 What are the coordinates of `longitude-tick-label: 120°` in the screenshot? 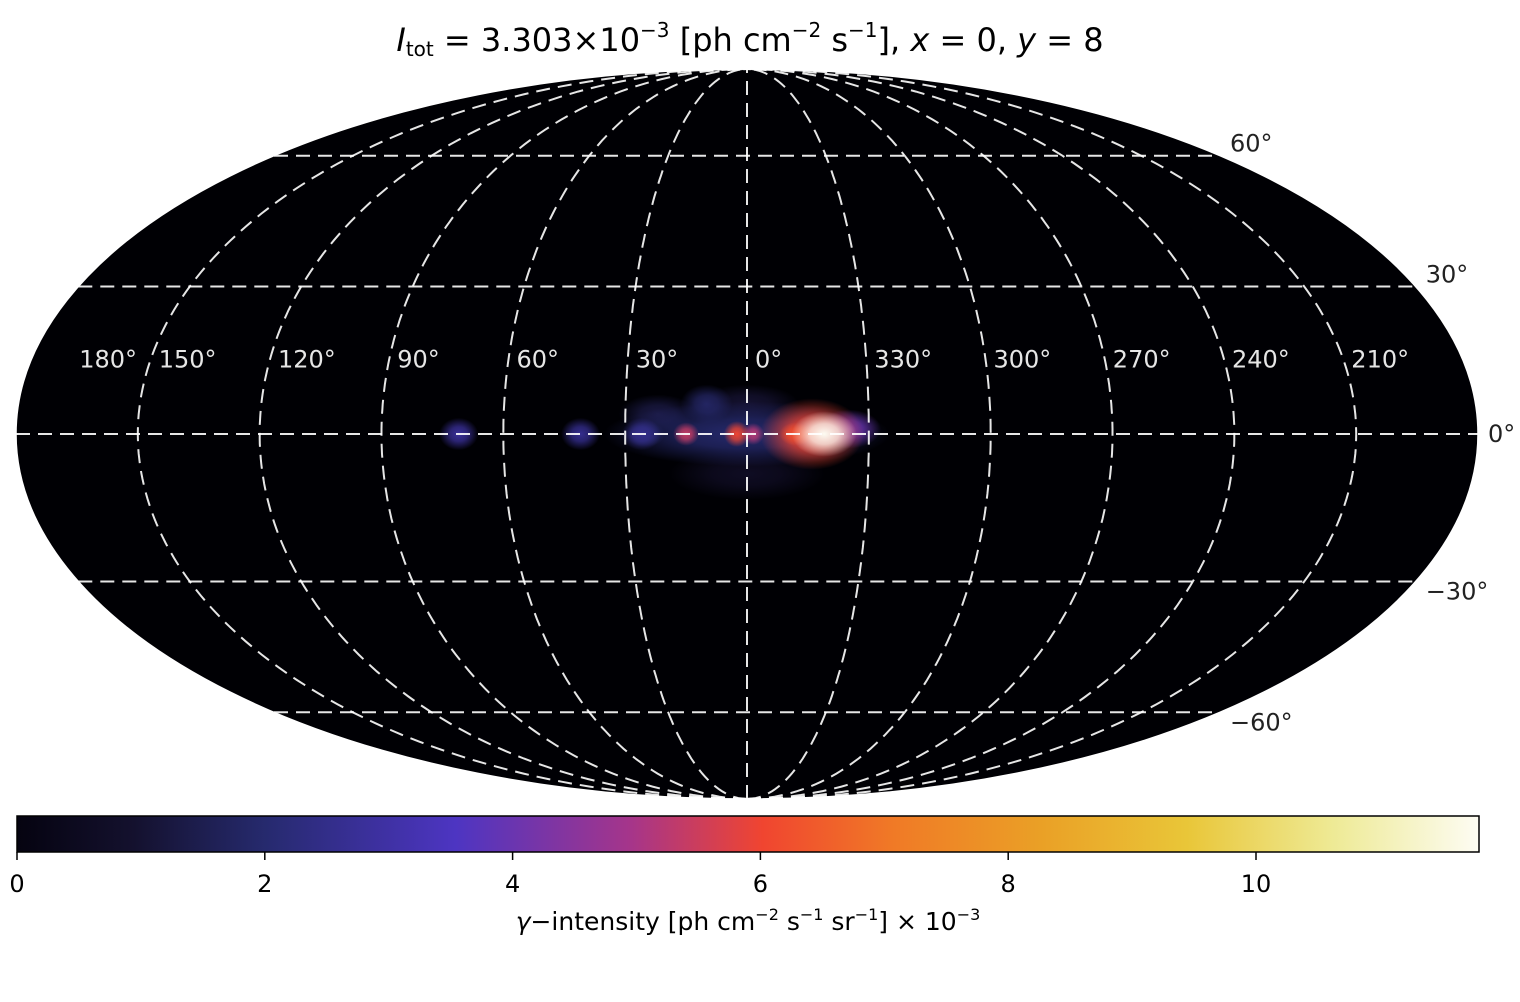 It's located at (307, 359).